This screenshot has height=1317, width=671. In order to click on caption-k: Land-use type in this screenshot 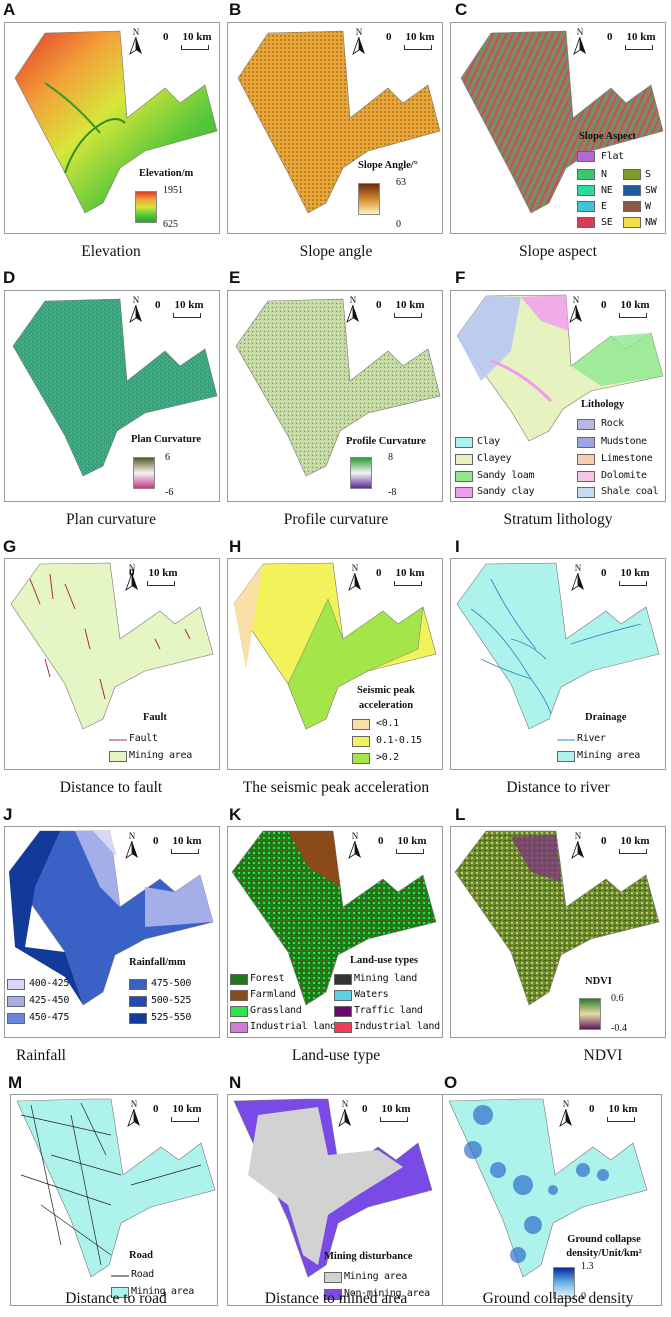, I will do `click(336, 1055)`.